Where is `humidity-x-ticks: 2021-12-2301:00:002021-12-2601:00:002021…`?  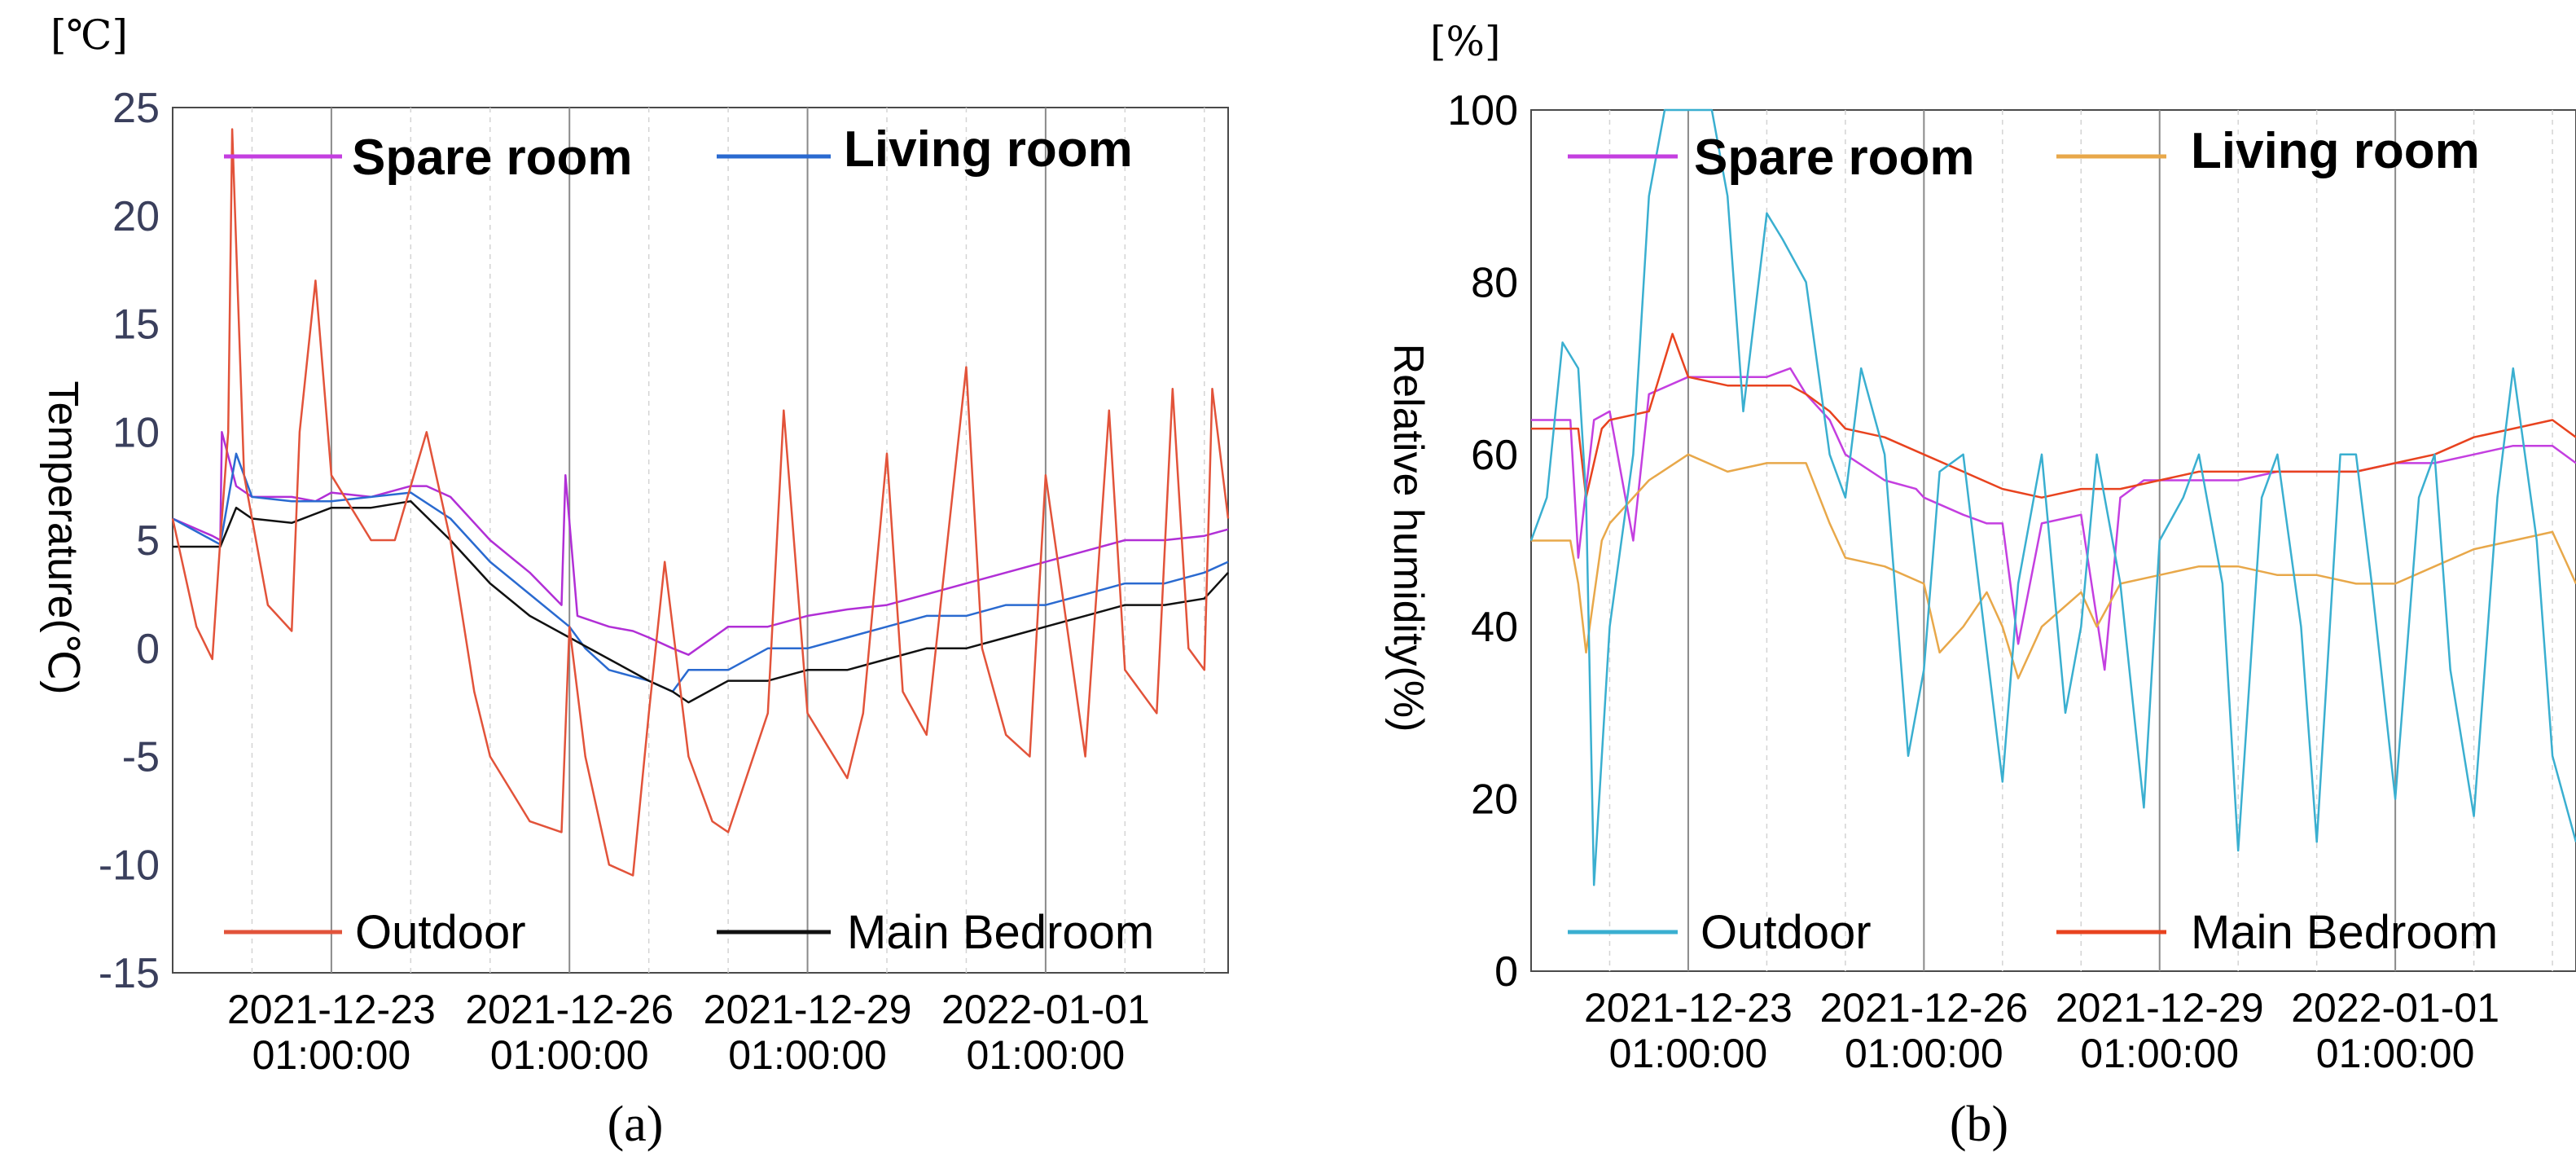 humidity-x-ticks: 2021-12-2301:00:002021-12-2601:00:002021… is located at coordinates (2041, 1030).